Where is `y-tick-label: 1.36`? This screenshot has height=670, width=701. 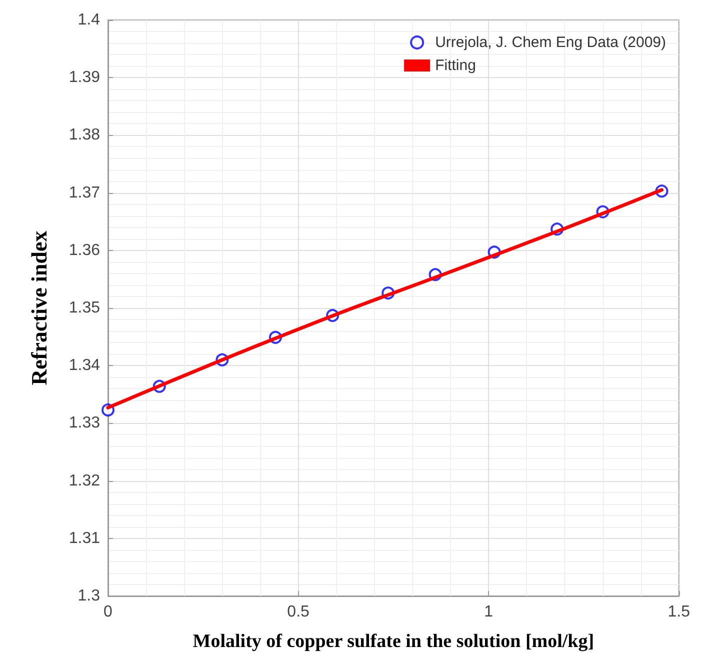 y-tick-label: 1.36 is located at coordinates (84, 250).